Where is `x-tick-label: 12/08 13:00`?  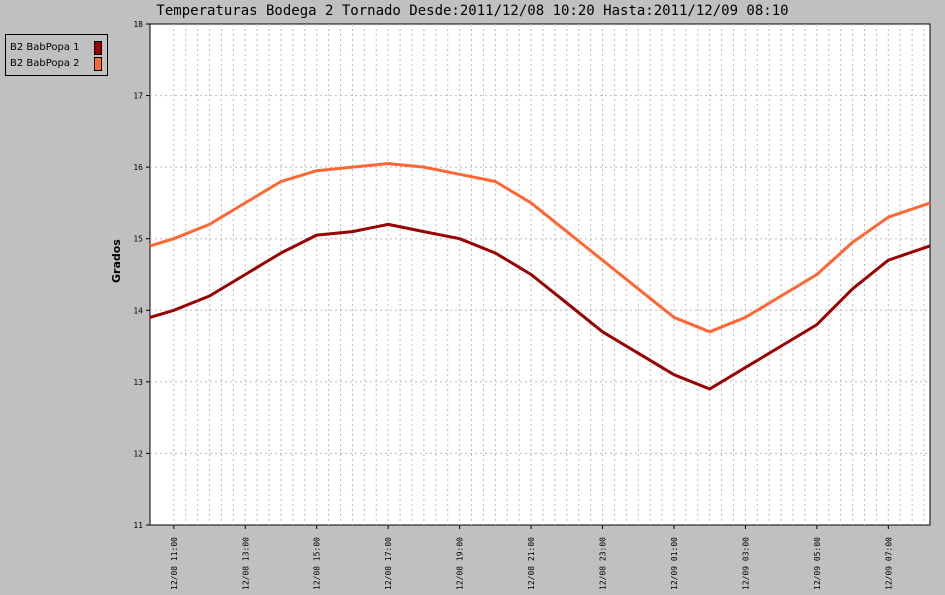 x-tick-label: 12/08 13:00 is located at coordinates (245, 563).